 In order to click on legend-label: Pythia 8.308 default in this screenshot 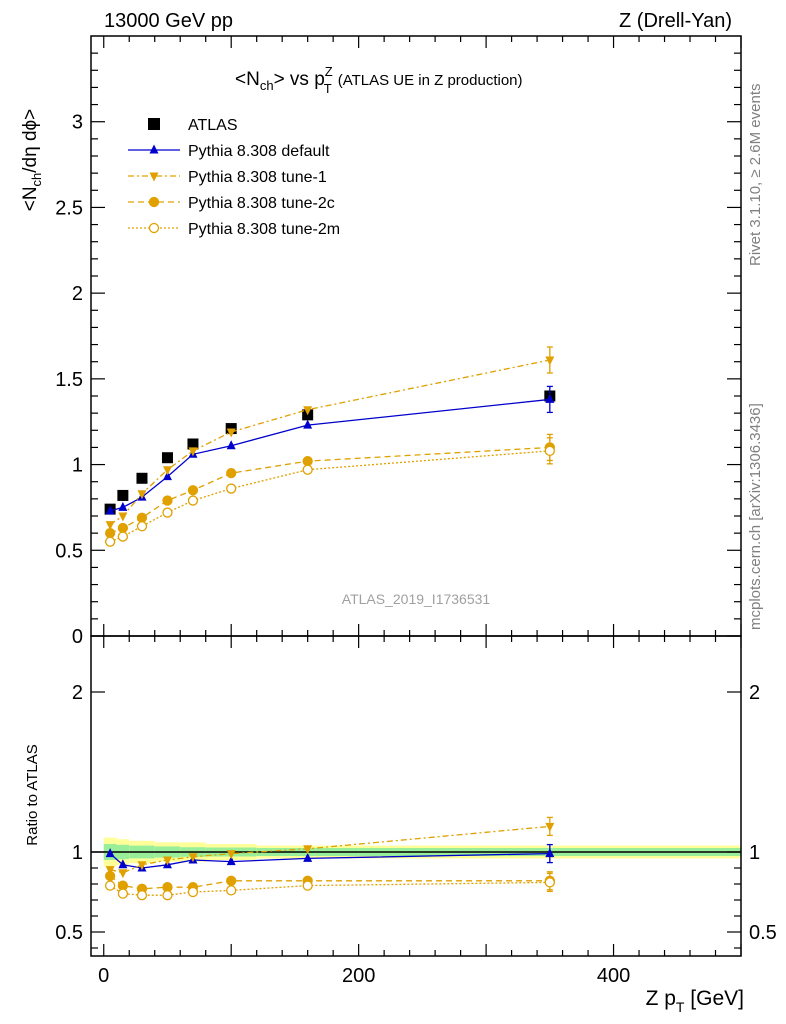, I will do `click(259, 151)`.